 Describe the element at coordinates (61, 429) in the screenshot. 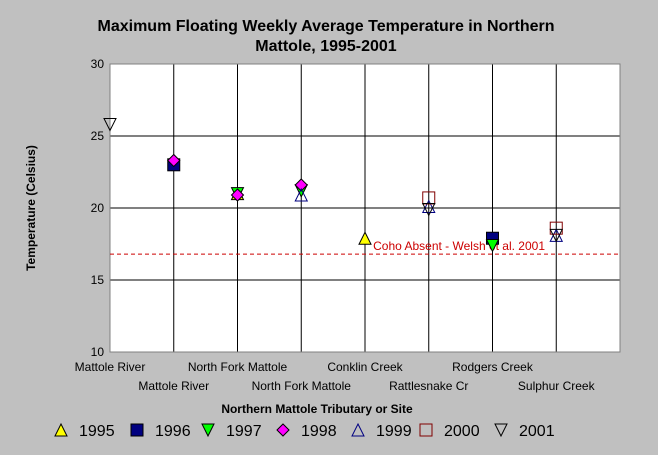

I see `legend-marker-1995` at that location.